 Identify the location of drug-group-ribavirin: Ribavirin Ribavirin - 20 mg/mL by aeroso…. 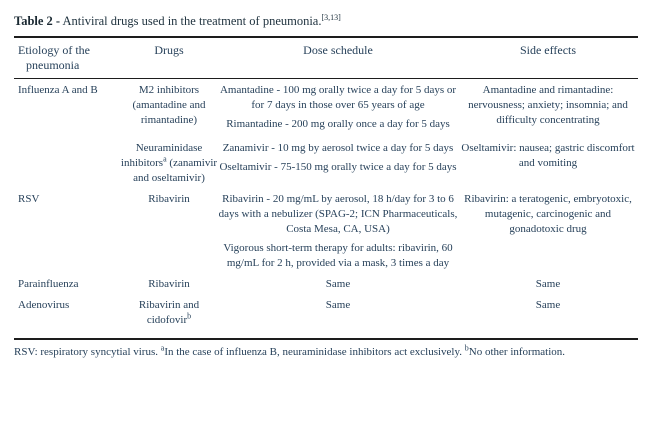
(379, 231).